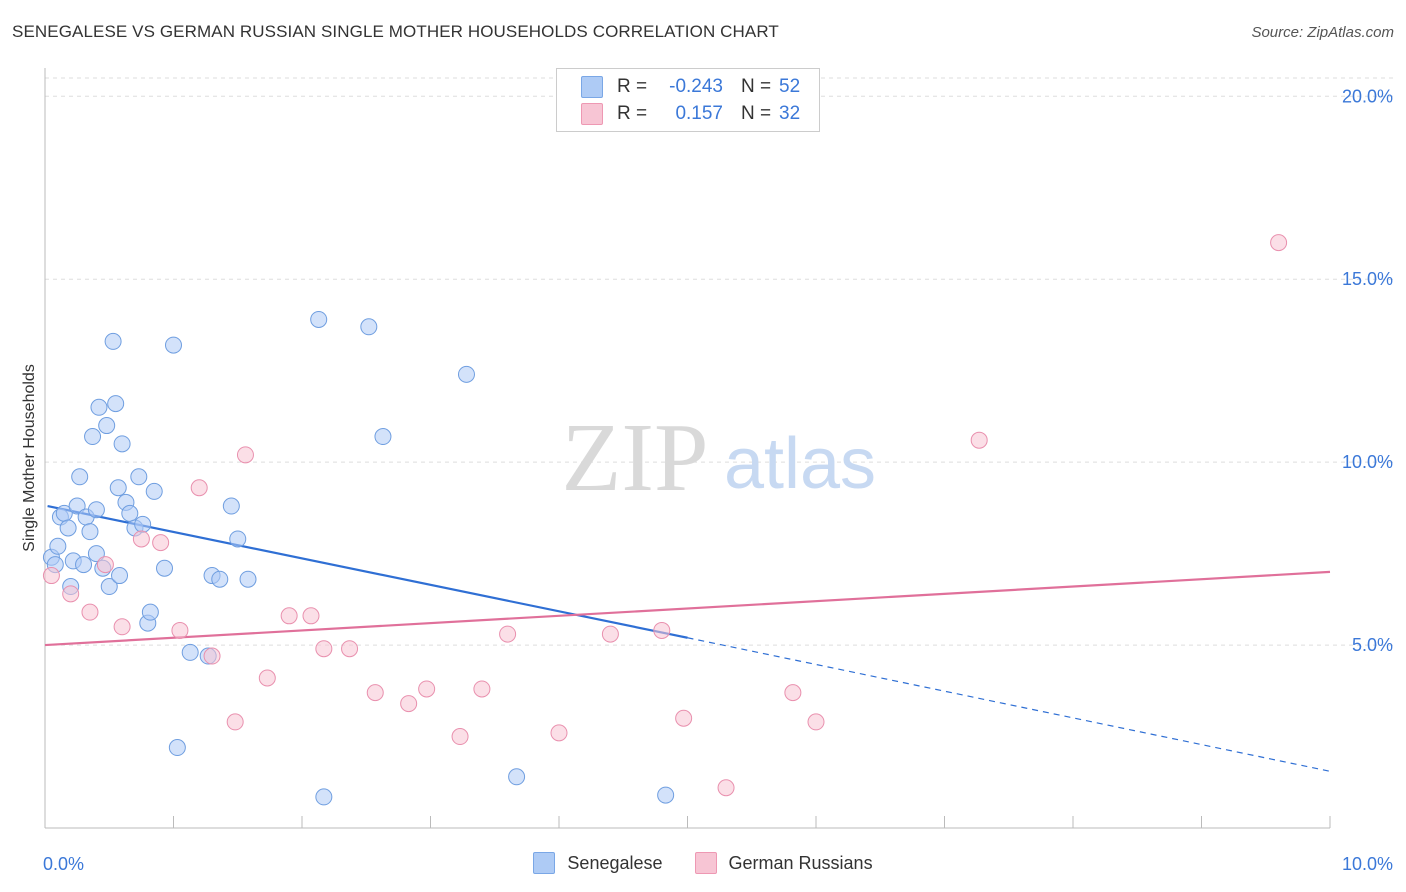 Image resolution: width=1406 pixels, height=892 pixels. I want to click on n-value: 32, so click(790, 113).